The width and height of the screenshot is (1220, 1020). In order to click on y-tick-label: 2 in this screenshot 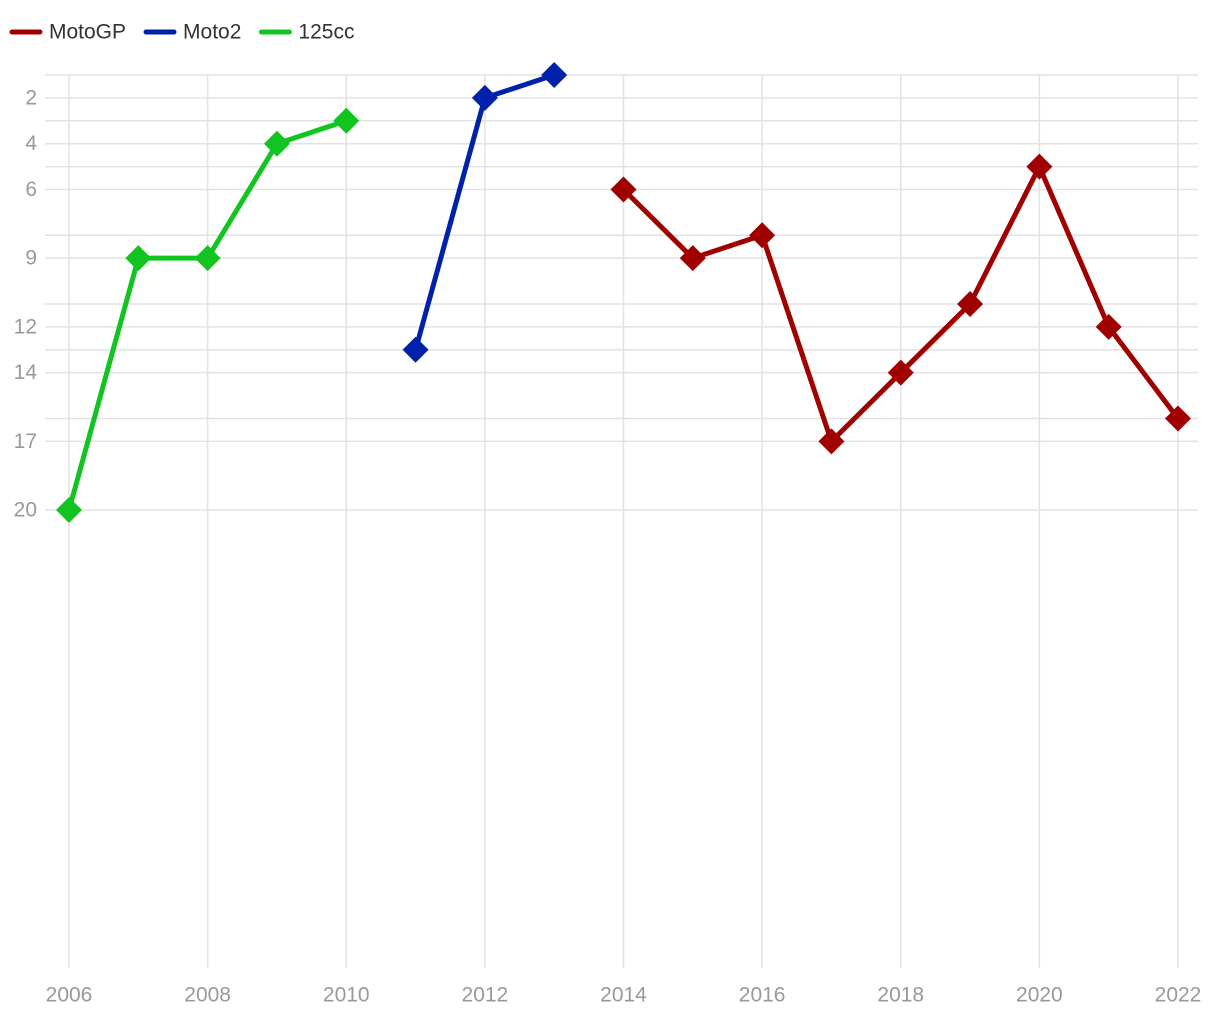, I will do `click(31, 97)`.